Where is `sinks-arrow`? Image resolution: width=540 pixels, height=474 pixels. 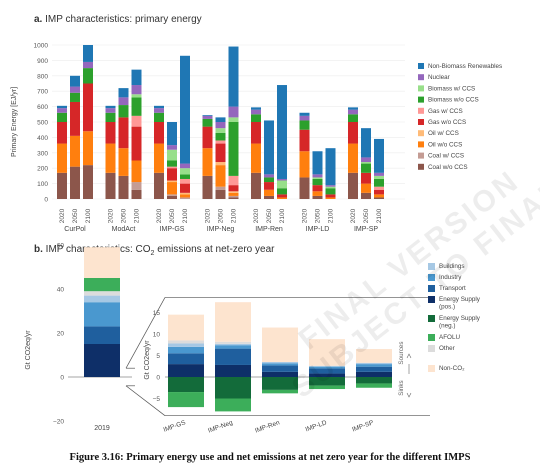
sinks-arrow is located at coordinates (409, 395).